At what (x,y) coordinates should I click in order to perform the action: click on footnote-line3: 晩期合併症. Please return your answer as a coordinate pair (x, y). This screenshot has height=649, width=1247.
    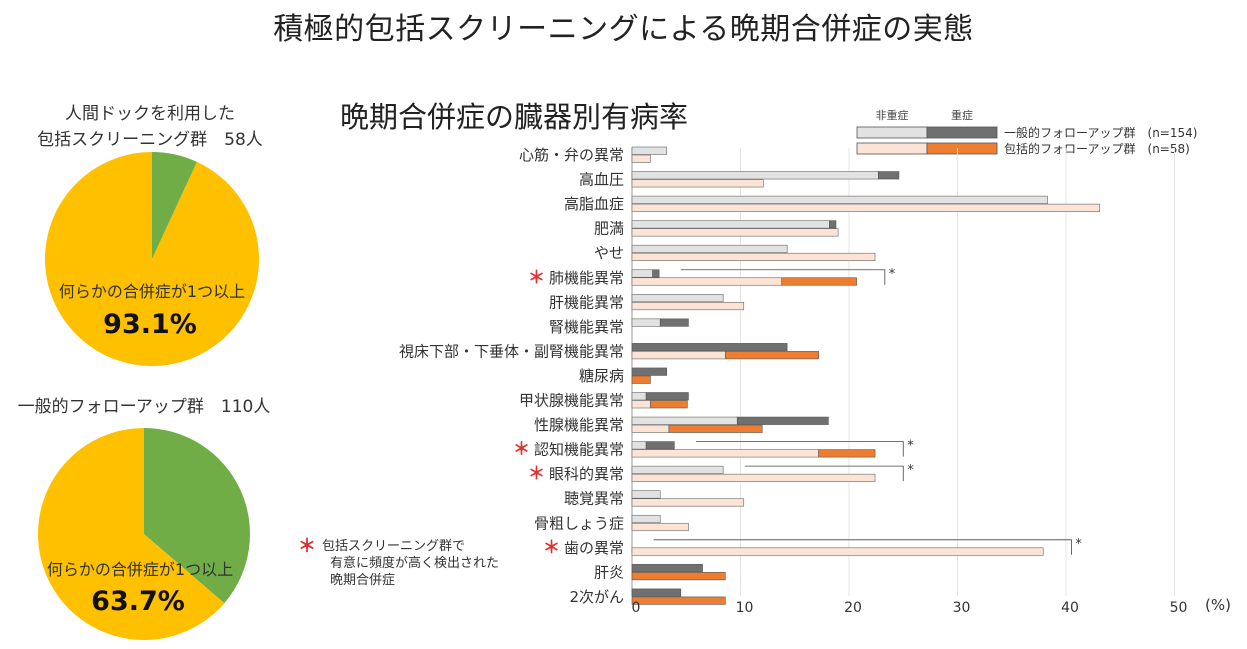
    Looking at the image, I should click on (362, 580).